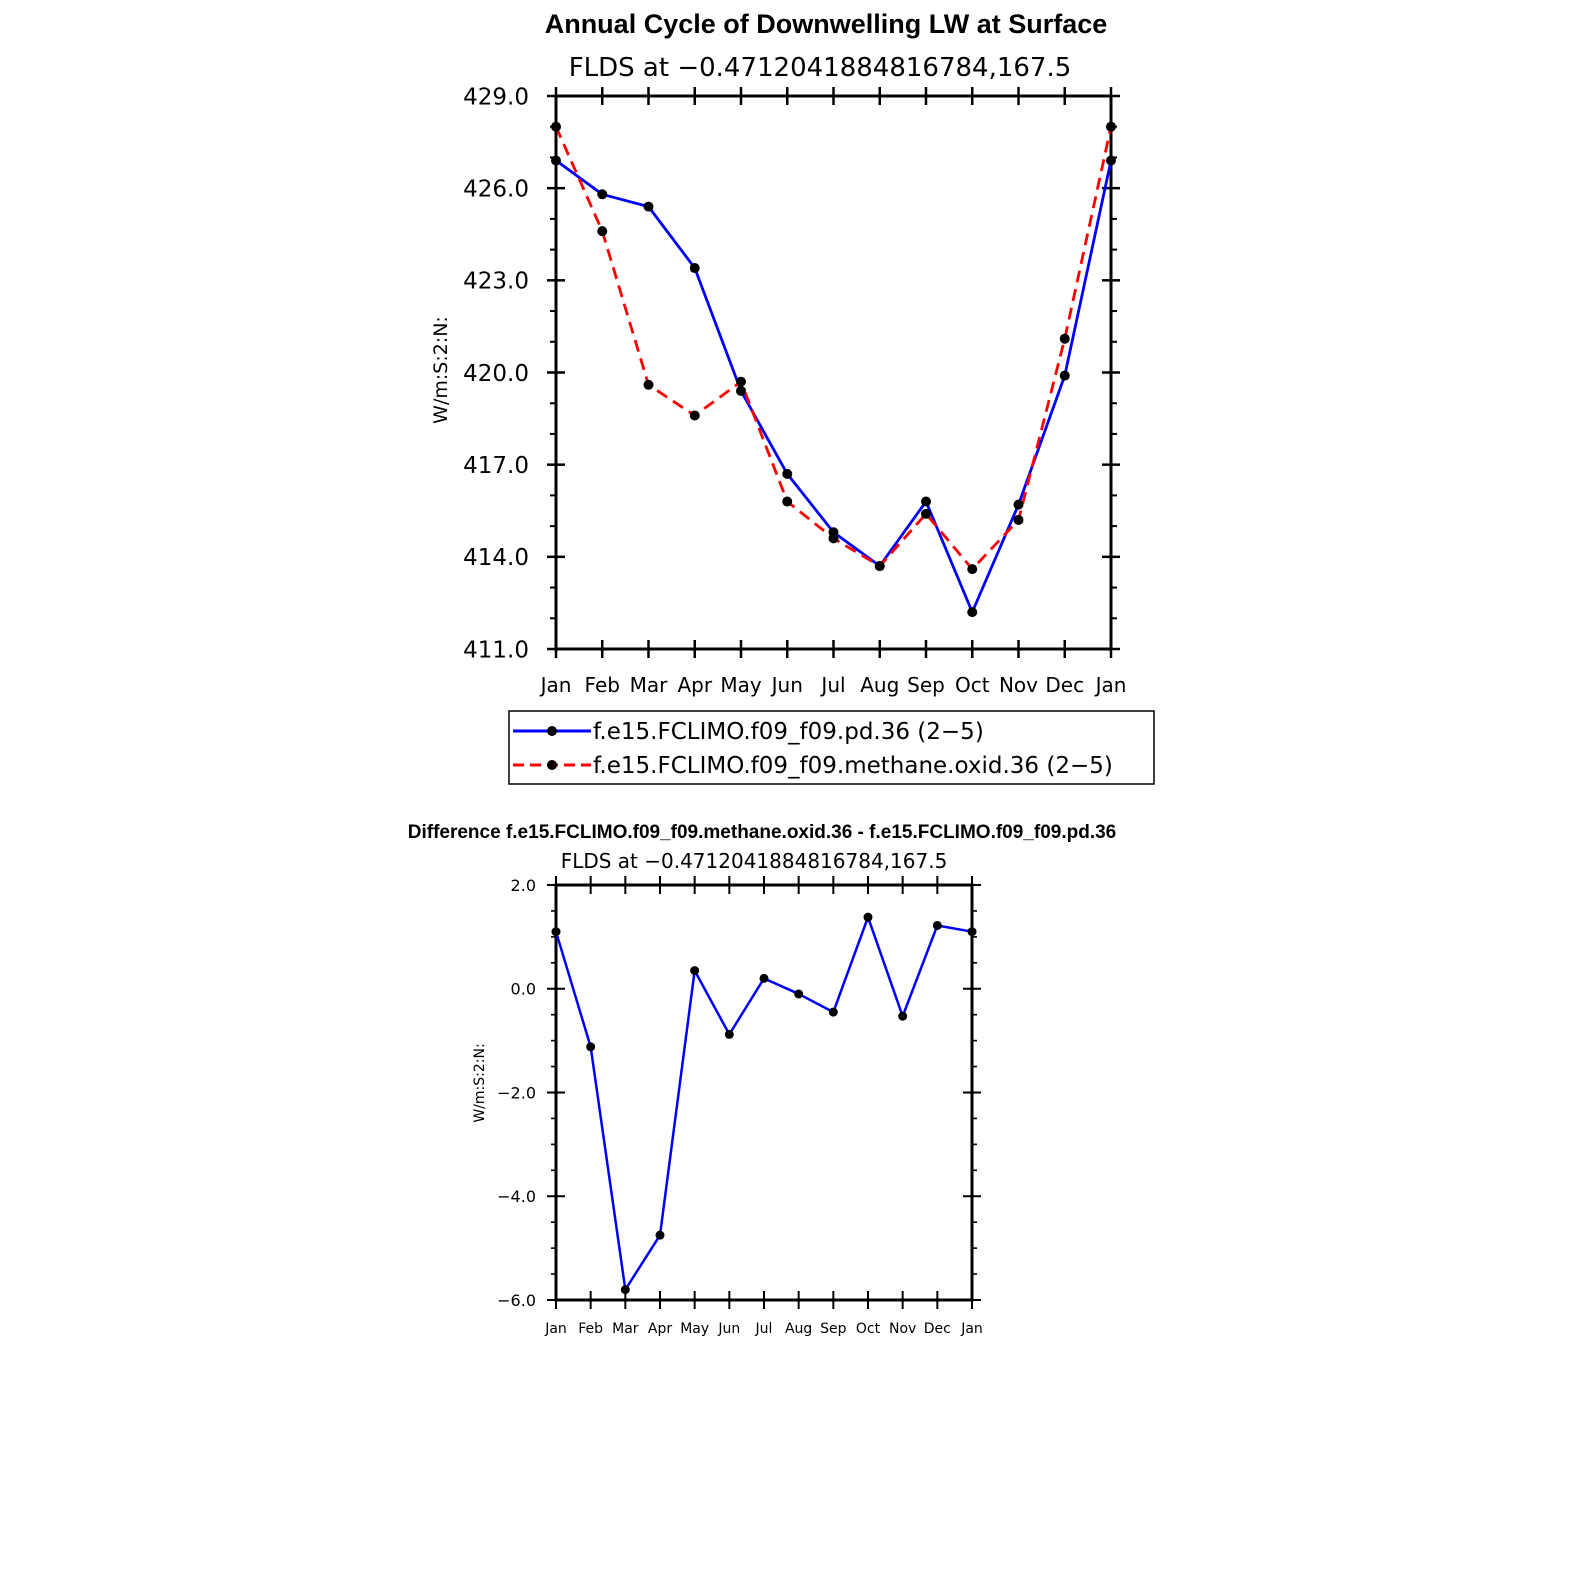  Describe the element at coordinates (516, 1300) in the screenshot. I see `y-tick-label: −6.0` at that location.